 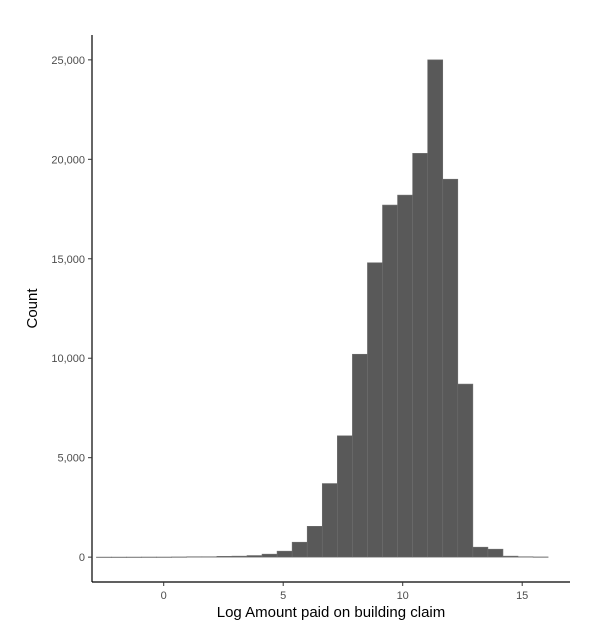 What do you see at coordinates (68, 160) in the screenshot?
I see `y-tick-label: 20,000` at bounding box center [68, 160].